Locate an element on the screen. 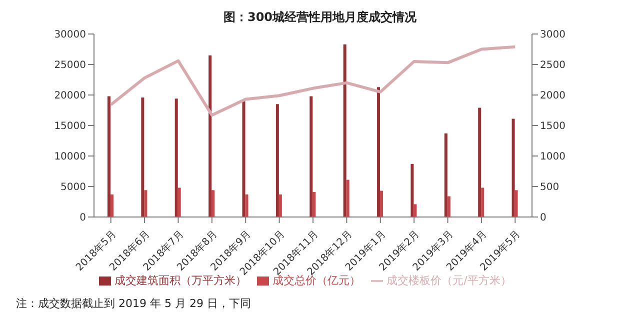  y-tick-label: 20000 is located at coordinates (70, 96).